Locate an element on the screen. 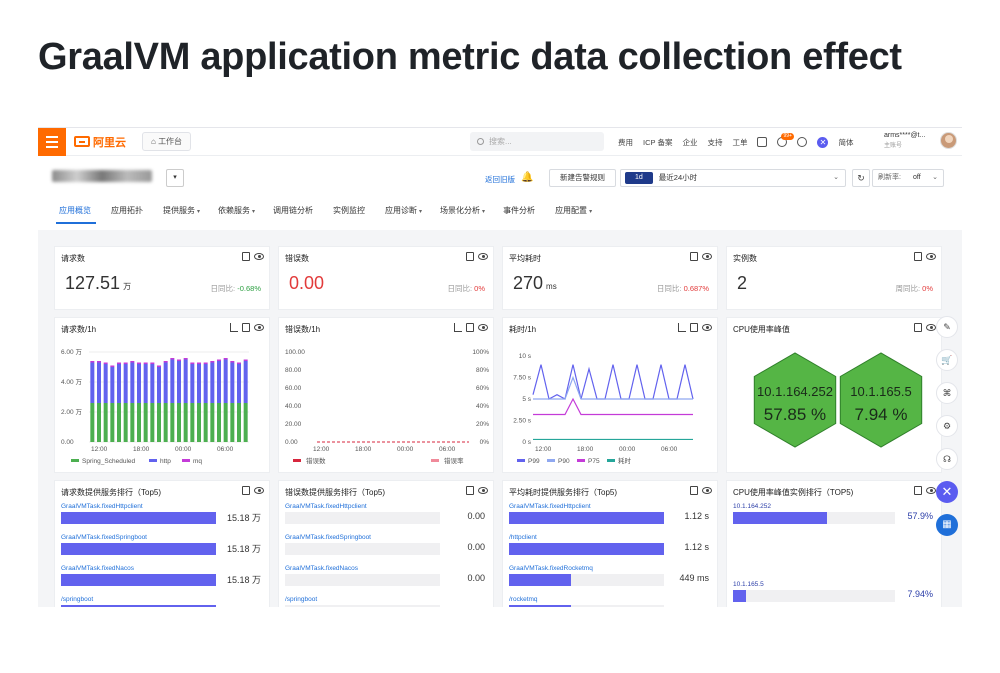  user-info: arms****@t... 主账号 is located at coordinates (905, 140).